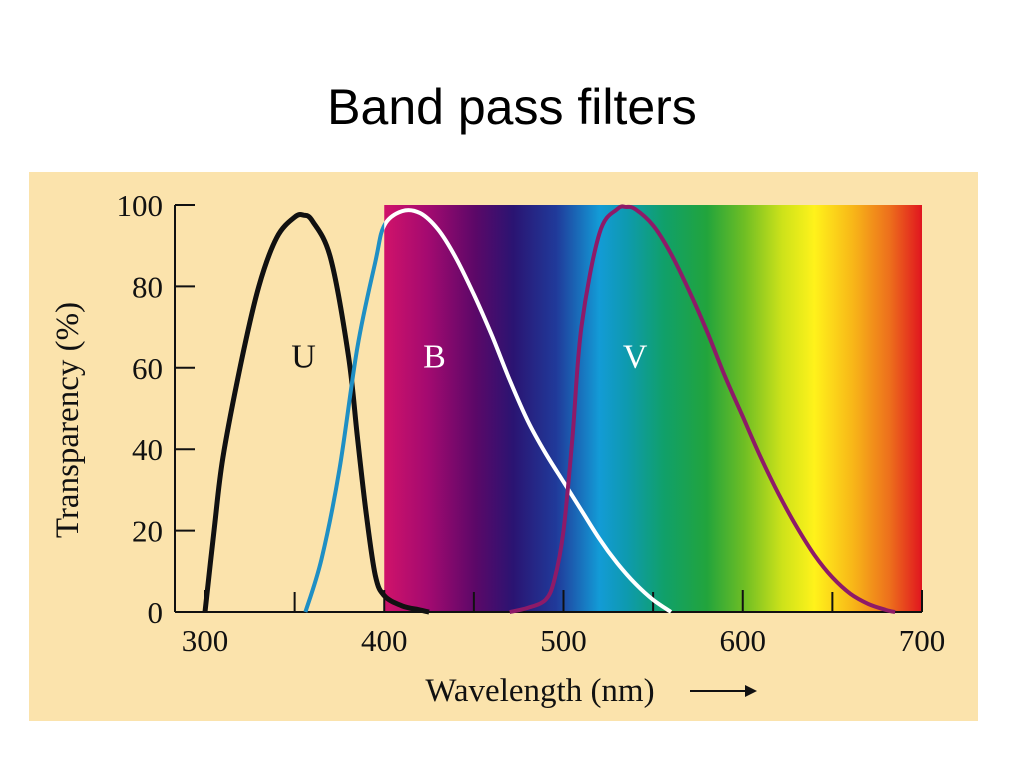 This screenshot has width=1024, height=768. I want to click on y-tick-label: 40, so click(147, 449).